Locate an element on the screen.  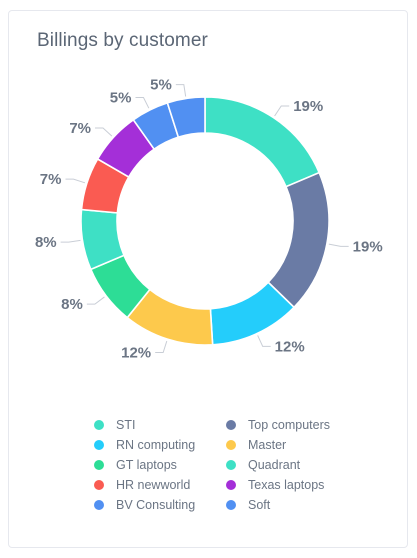
legend-item-texas-laptops: Texas laptops is located at coordinates (306, 484).